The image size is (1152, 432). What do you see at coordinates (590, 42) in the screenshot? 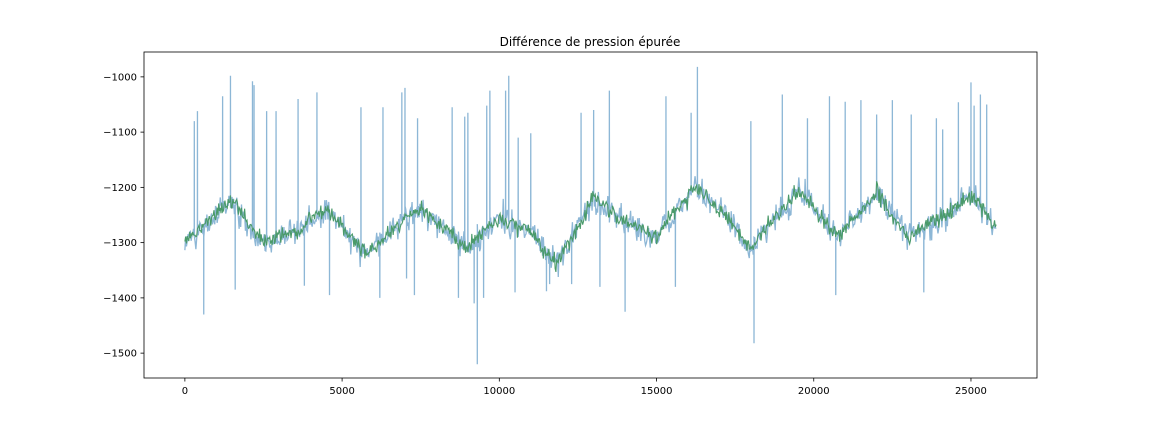
I see `chart-title: Différence de pression épurée` at bounding box center [590, 42].